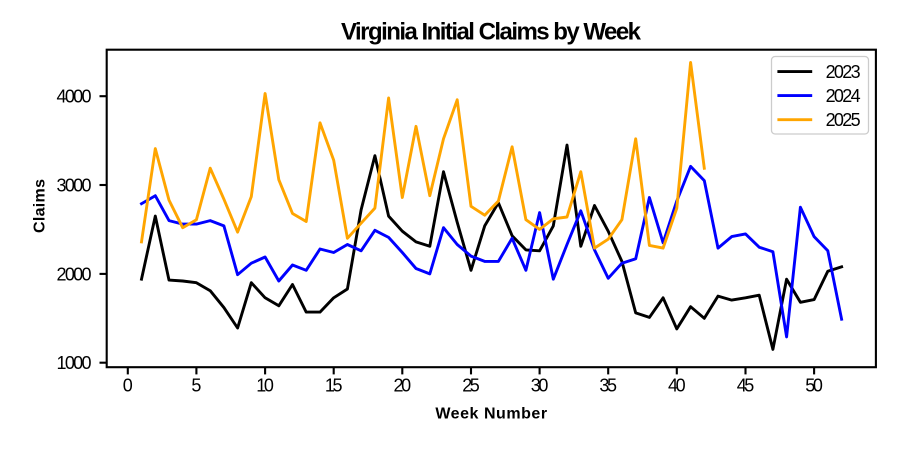 The width and height of the screenshot is (898, 449). I want to click on svg-text: 50, so click(814, 386).